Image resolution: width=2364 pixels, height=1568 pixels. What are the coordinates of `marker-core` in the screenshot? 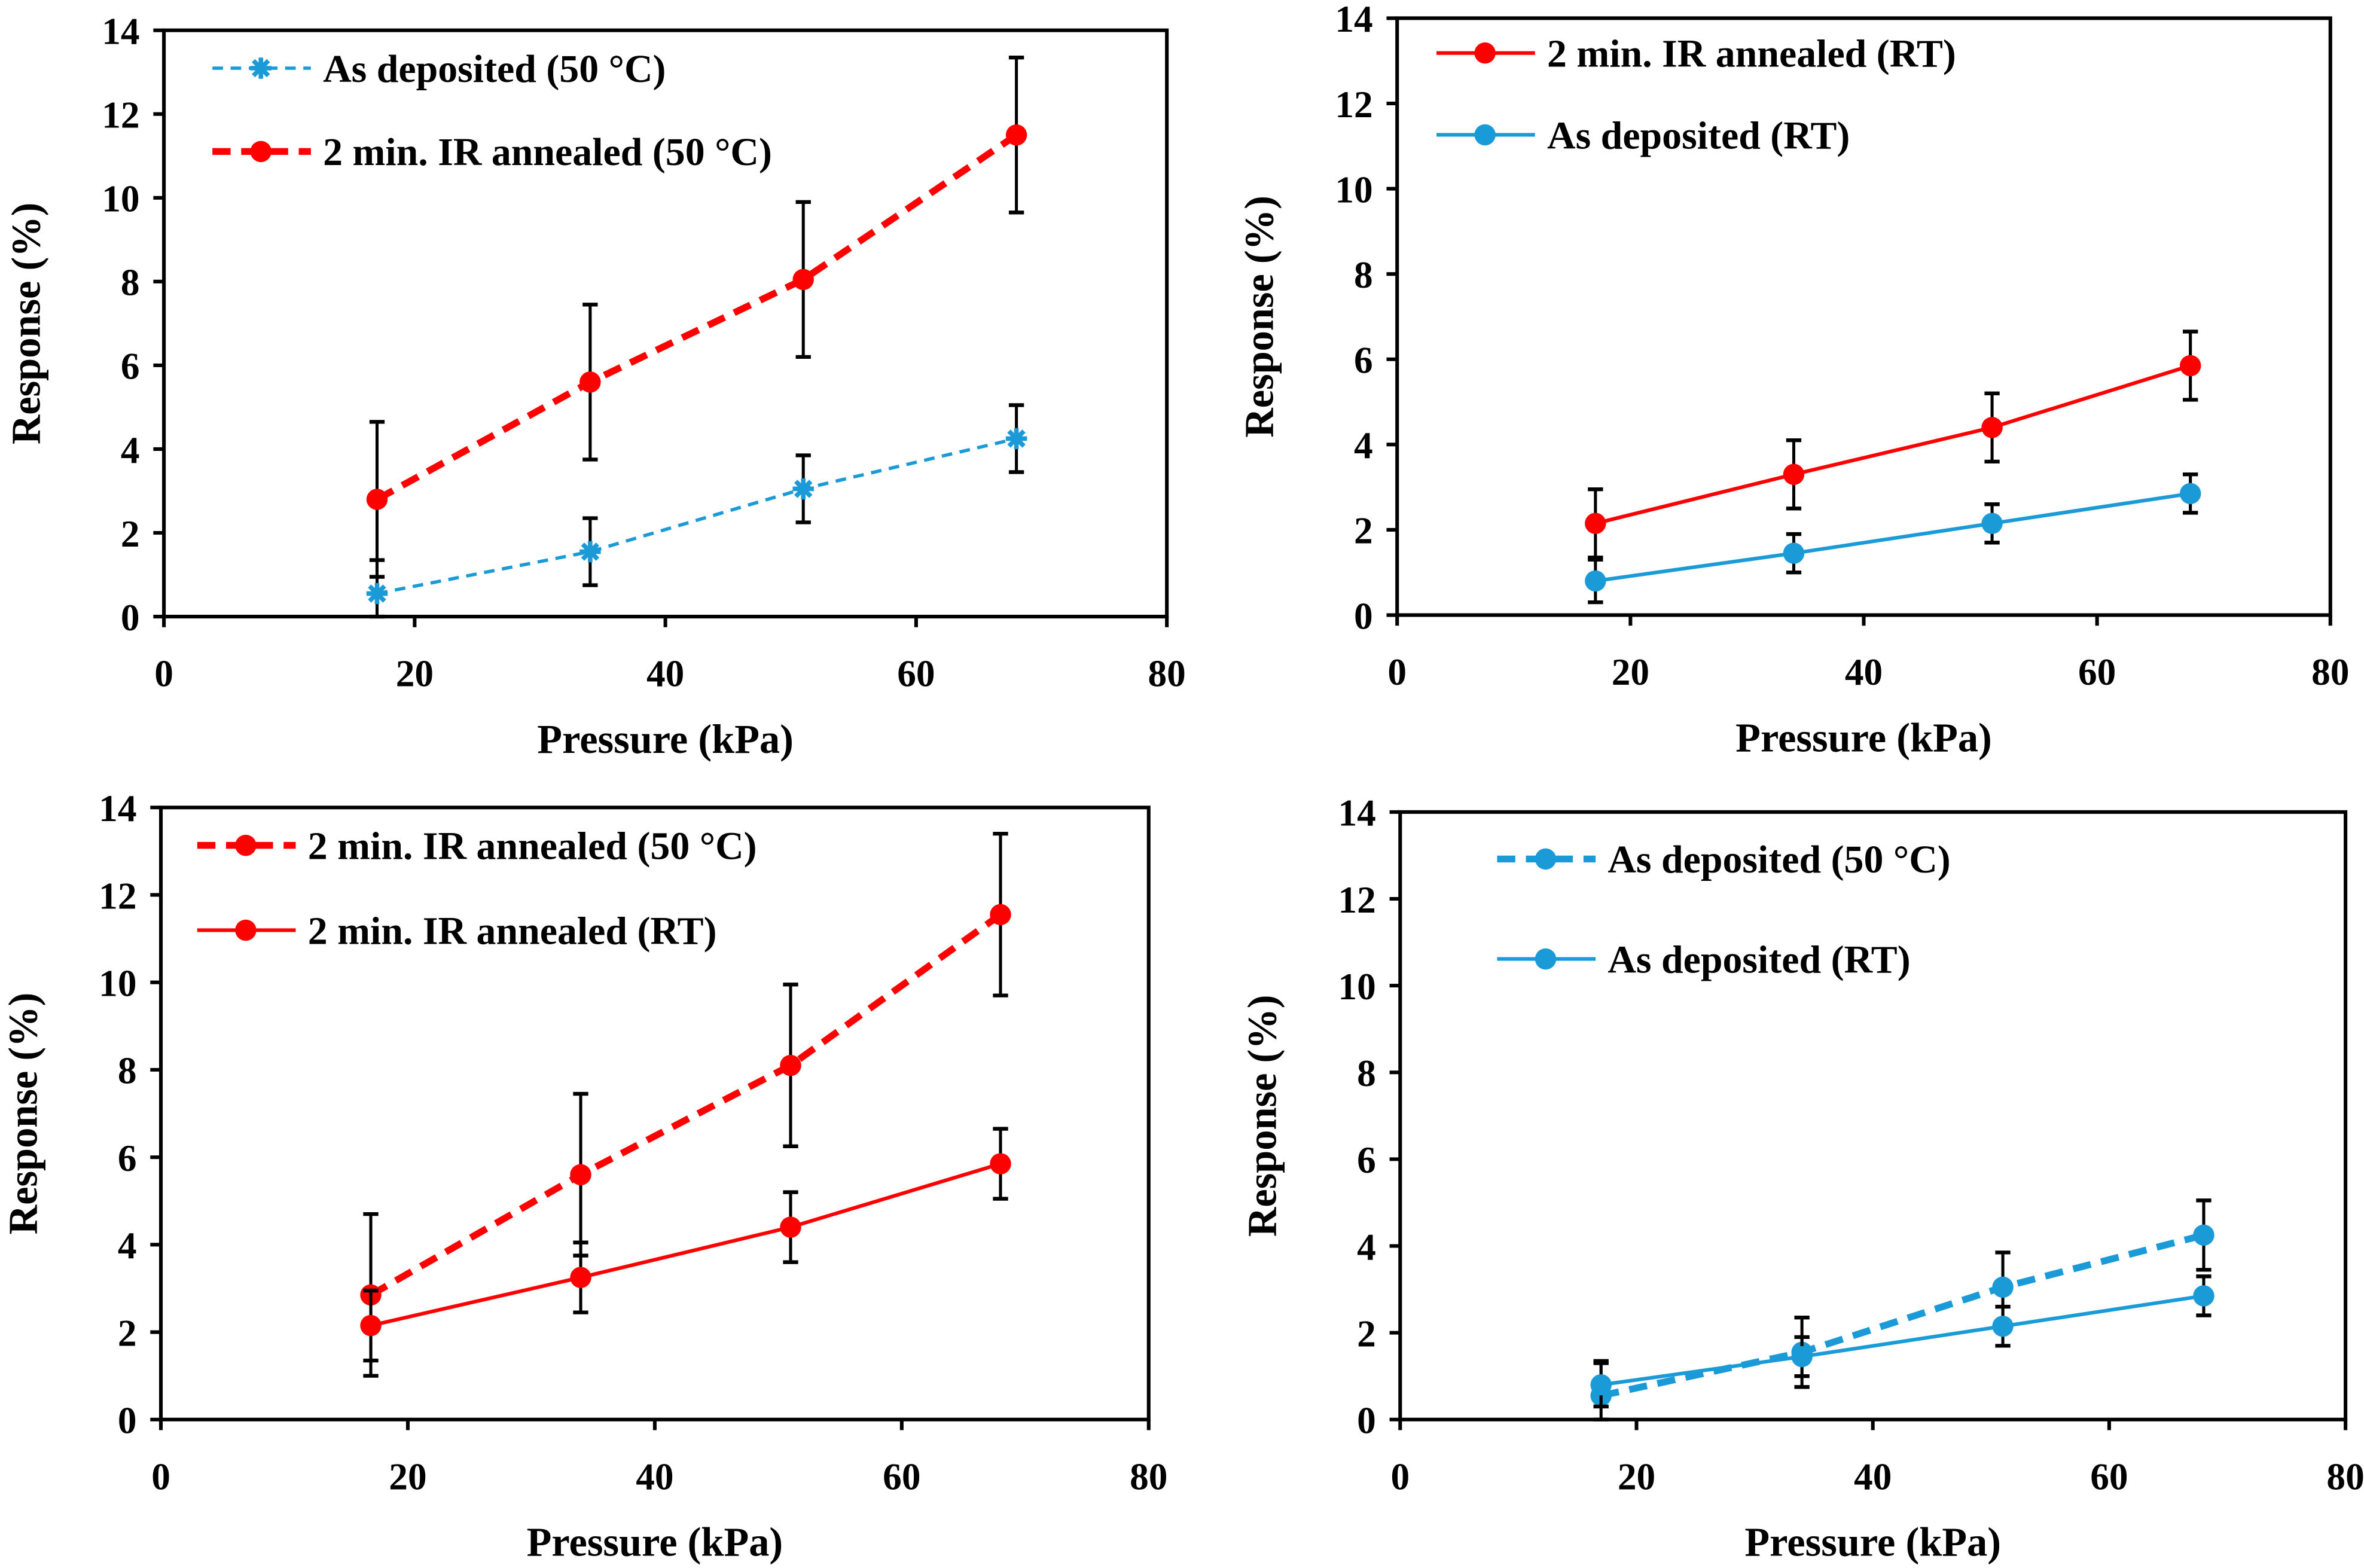 It's located at (803, 489).